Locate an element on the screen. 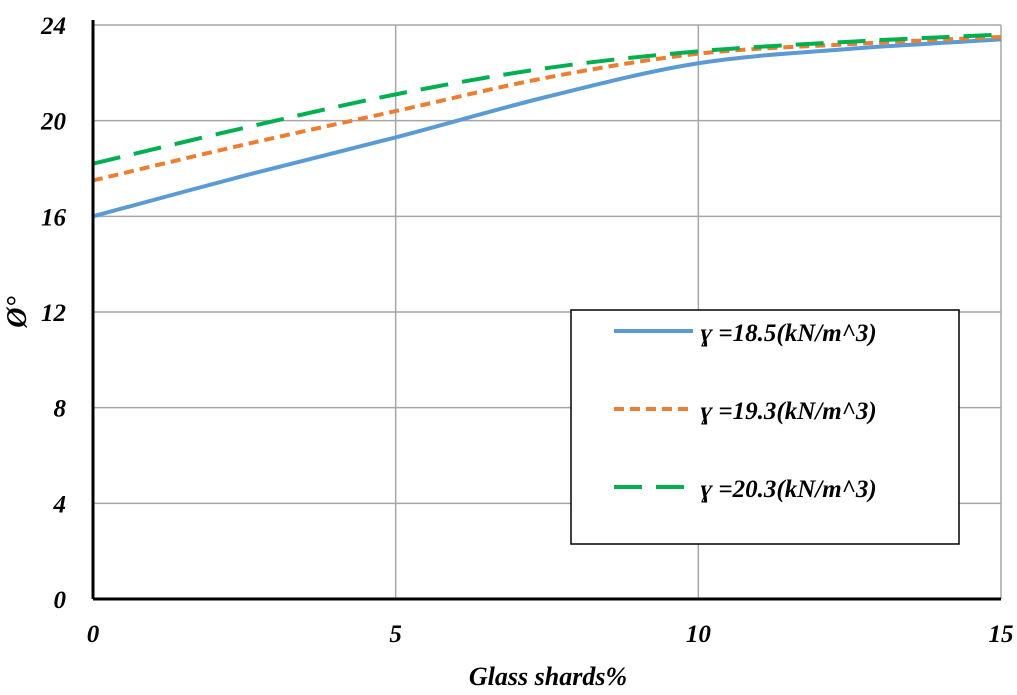 The width and height of the screenshot is (1017, 695). x-tick-label: 10 is located at coordinates (699, 634).